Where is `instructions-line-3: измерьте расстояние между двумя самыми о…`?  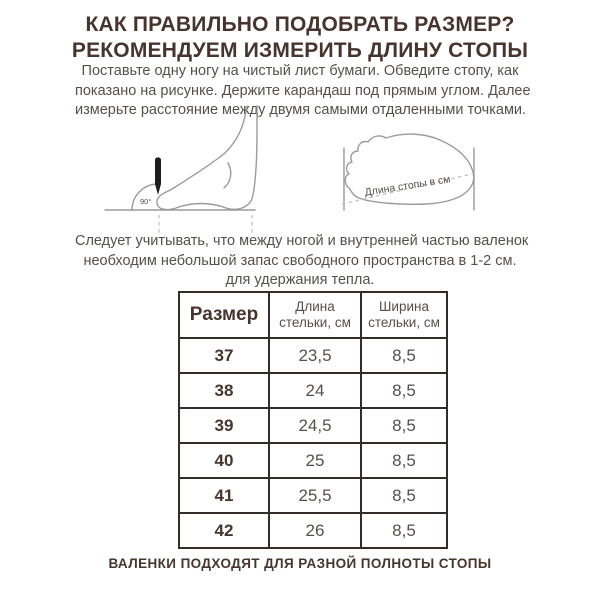
instructions-line-3: измерьте расстояние между двумя самыми о… is located at coordinates (301, 110).